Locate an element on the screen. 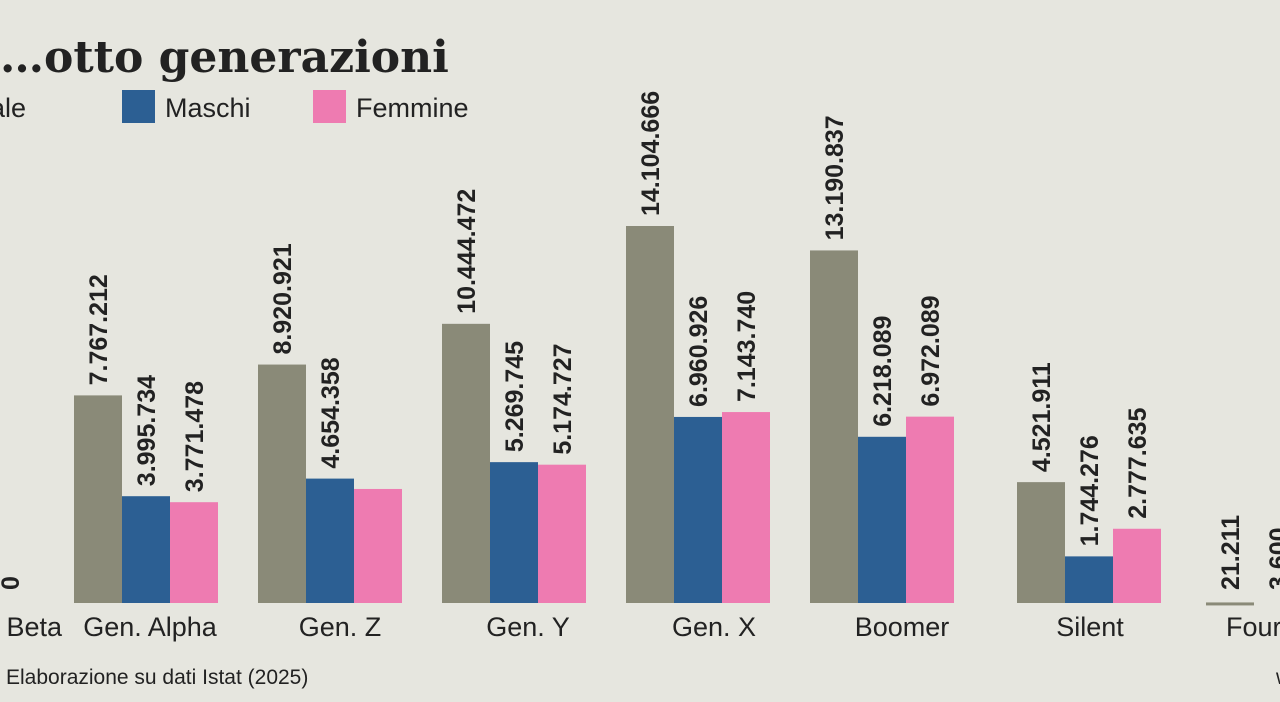  value-label-totale-4: 14.104.666 is located at coordinates (651, 153).